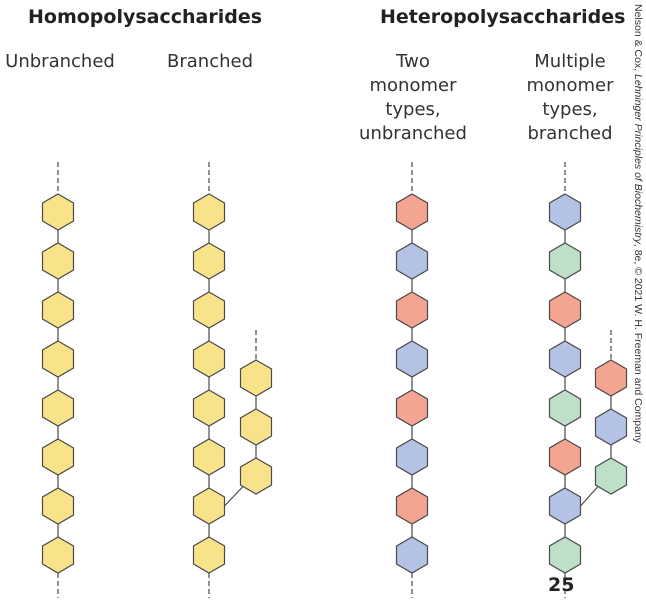 Image resolution: width=646 pixels, height=604 pixels. Describe the element at coordinates (570, 61) in the screenshot. I see `label-line: Multiple` at that location.